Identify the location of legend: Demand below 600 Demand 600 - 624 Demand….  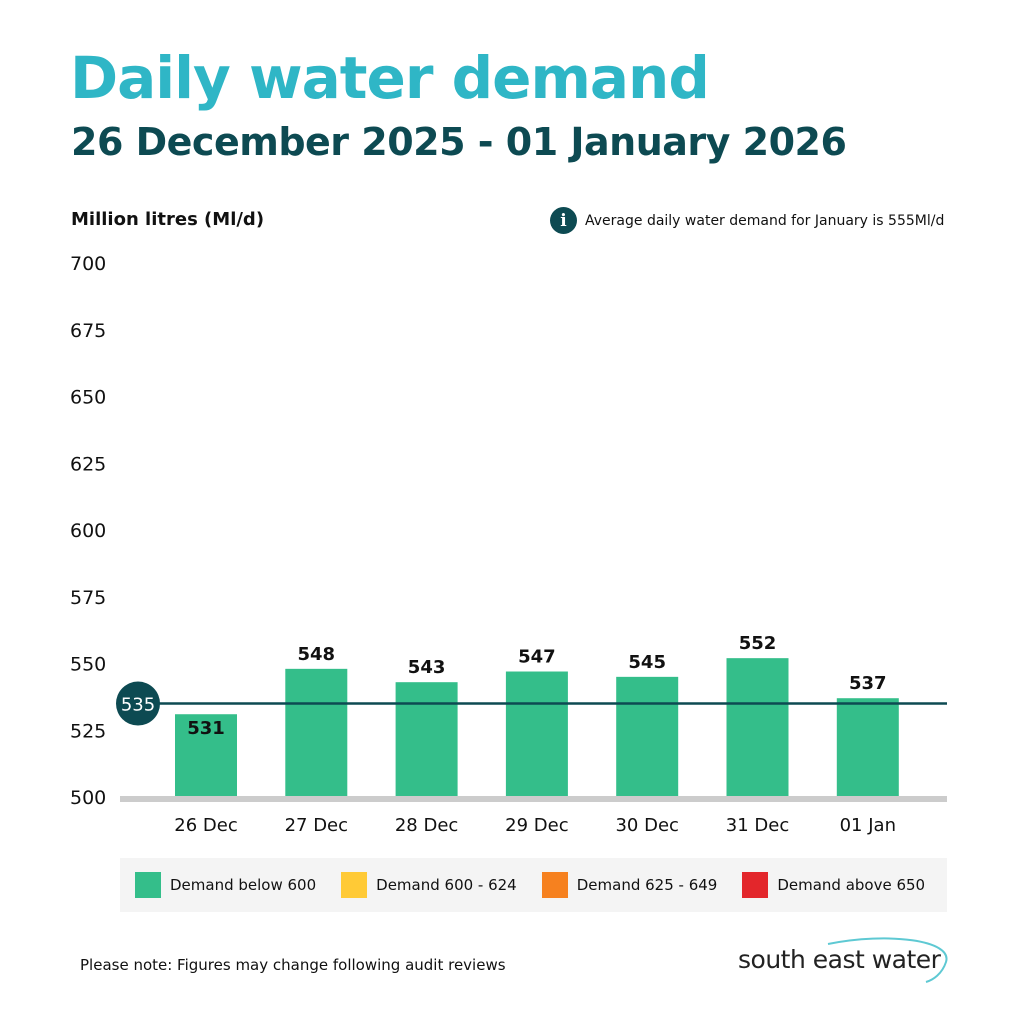
(533, 885).